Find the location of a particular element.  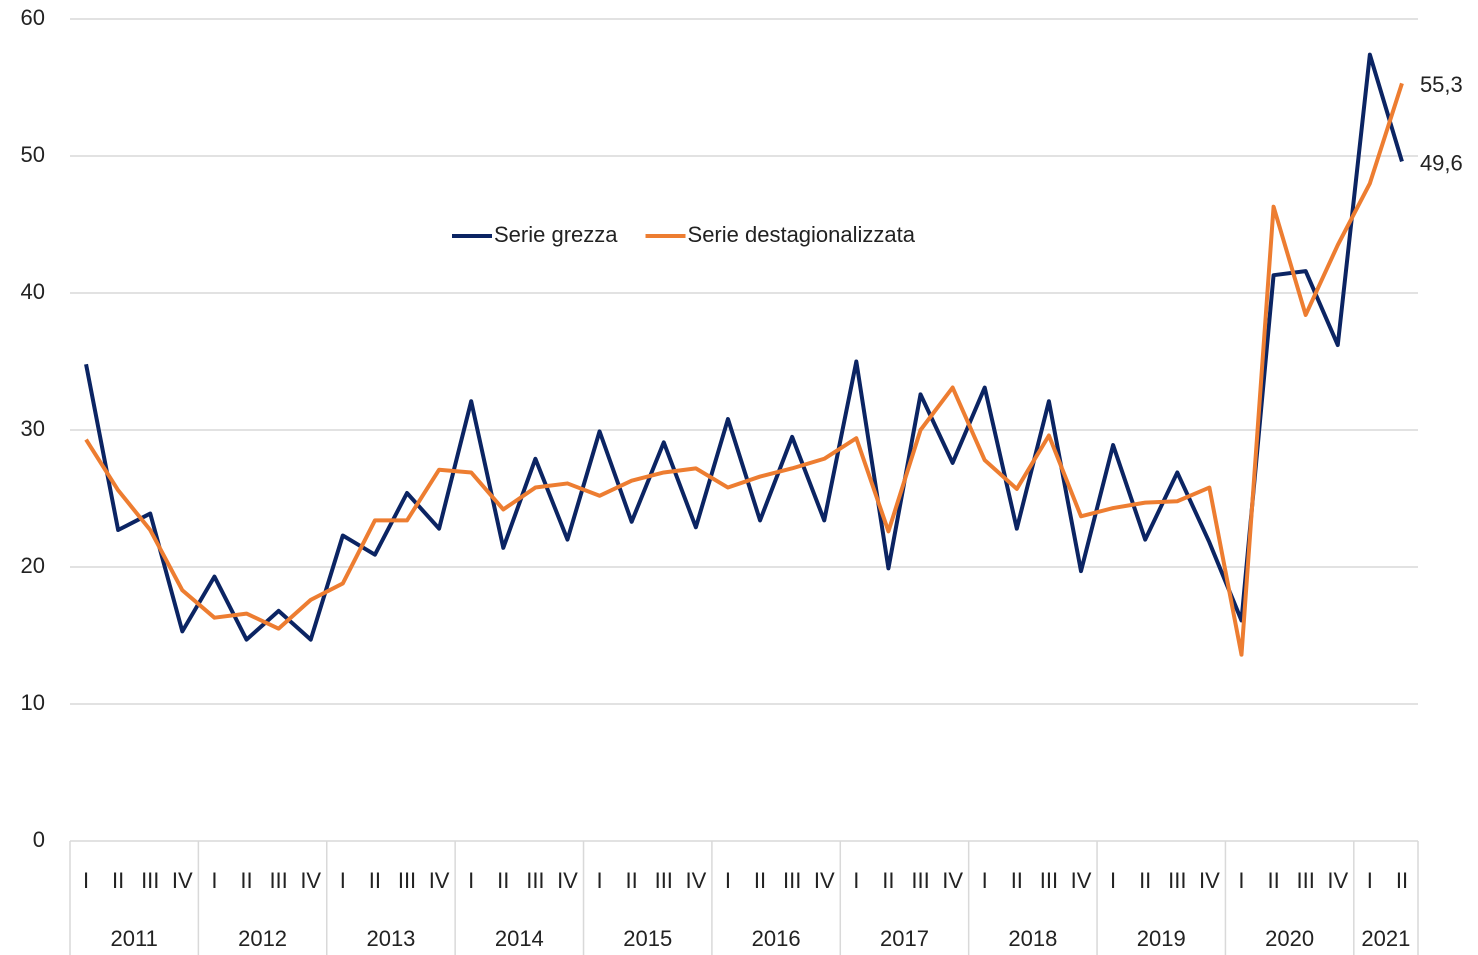

y-tick-label: 50 is located at coordinates (33, 154).